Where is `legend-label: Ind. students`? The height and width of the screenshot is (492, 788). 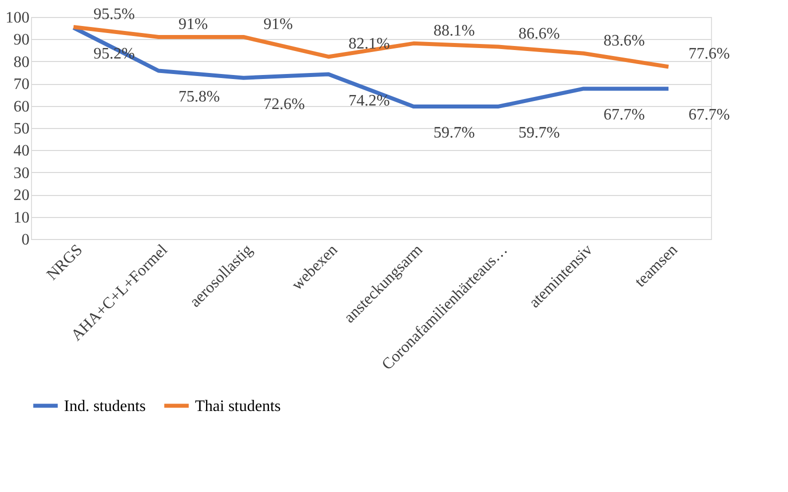
legend-label: Ind. students is located at coordinates (105, 406).